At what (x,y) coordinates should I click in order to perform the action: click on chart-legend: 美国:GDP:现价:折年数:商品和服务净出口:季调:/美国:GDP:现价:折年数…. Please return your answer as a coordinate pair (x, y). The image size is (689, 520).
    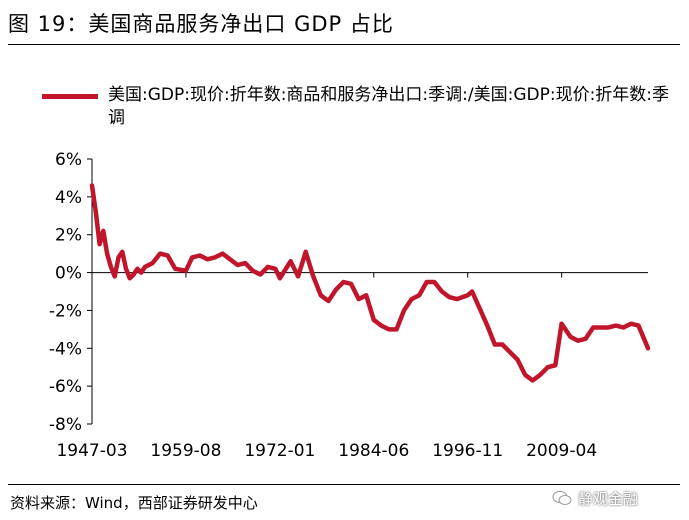
    Looking at the image, I should click on (360, 107).